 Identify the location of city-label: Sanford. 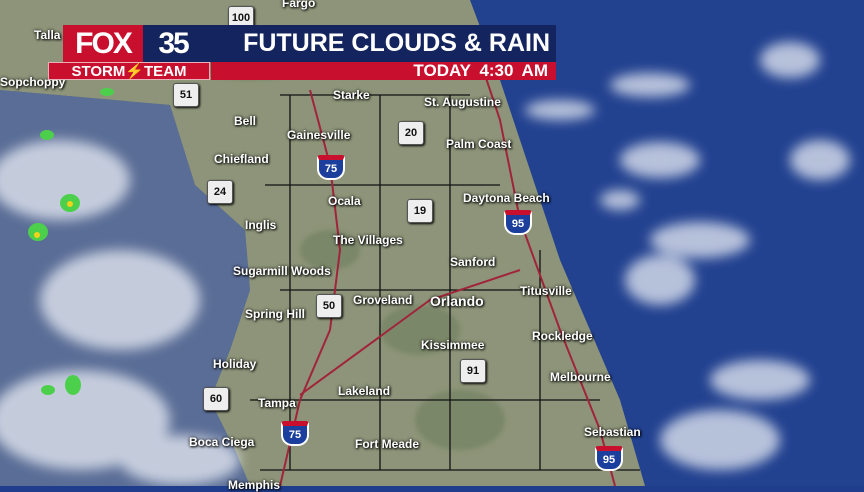
(473, 262).